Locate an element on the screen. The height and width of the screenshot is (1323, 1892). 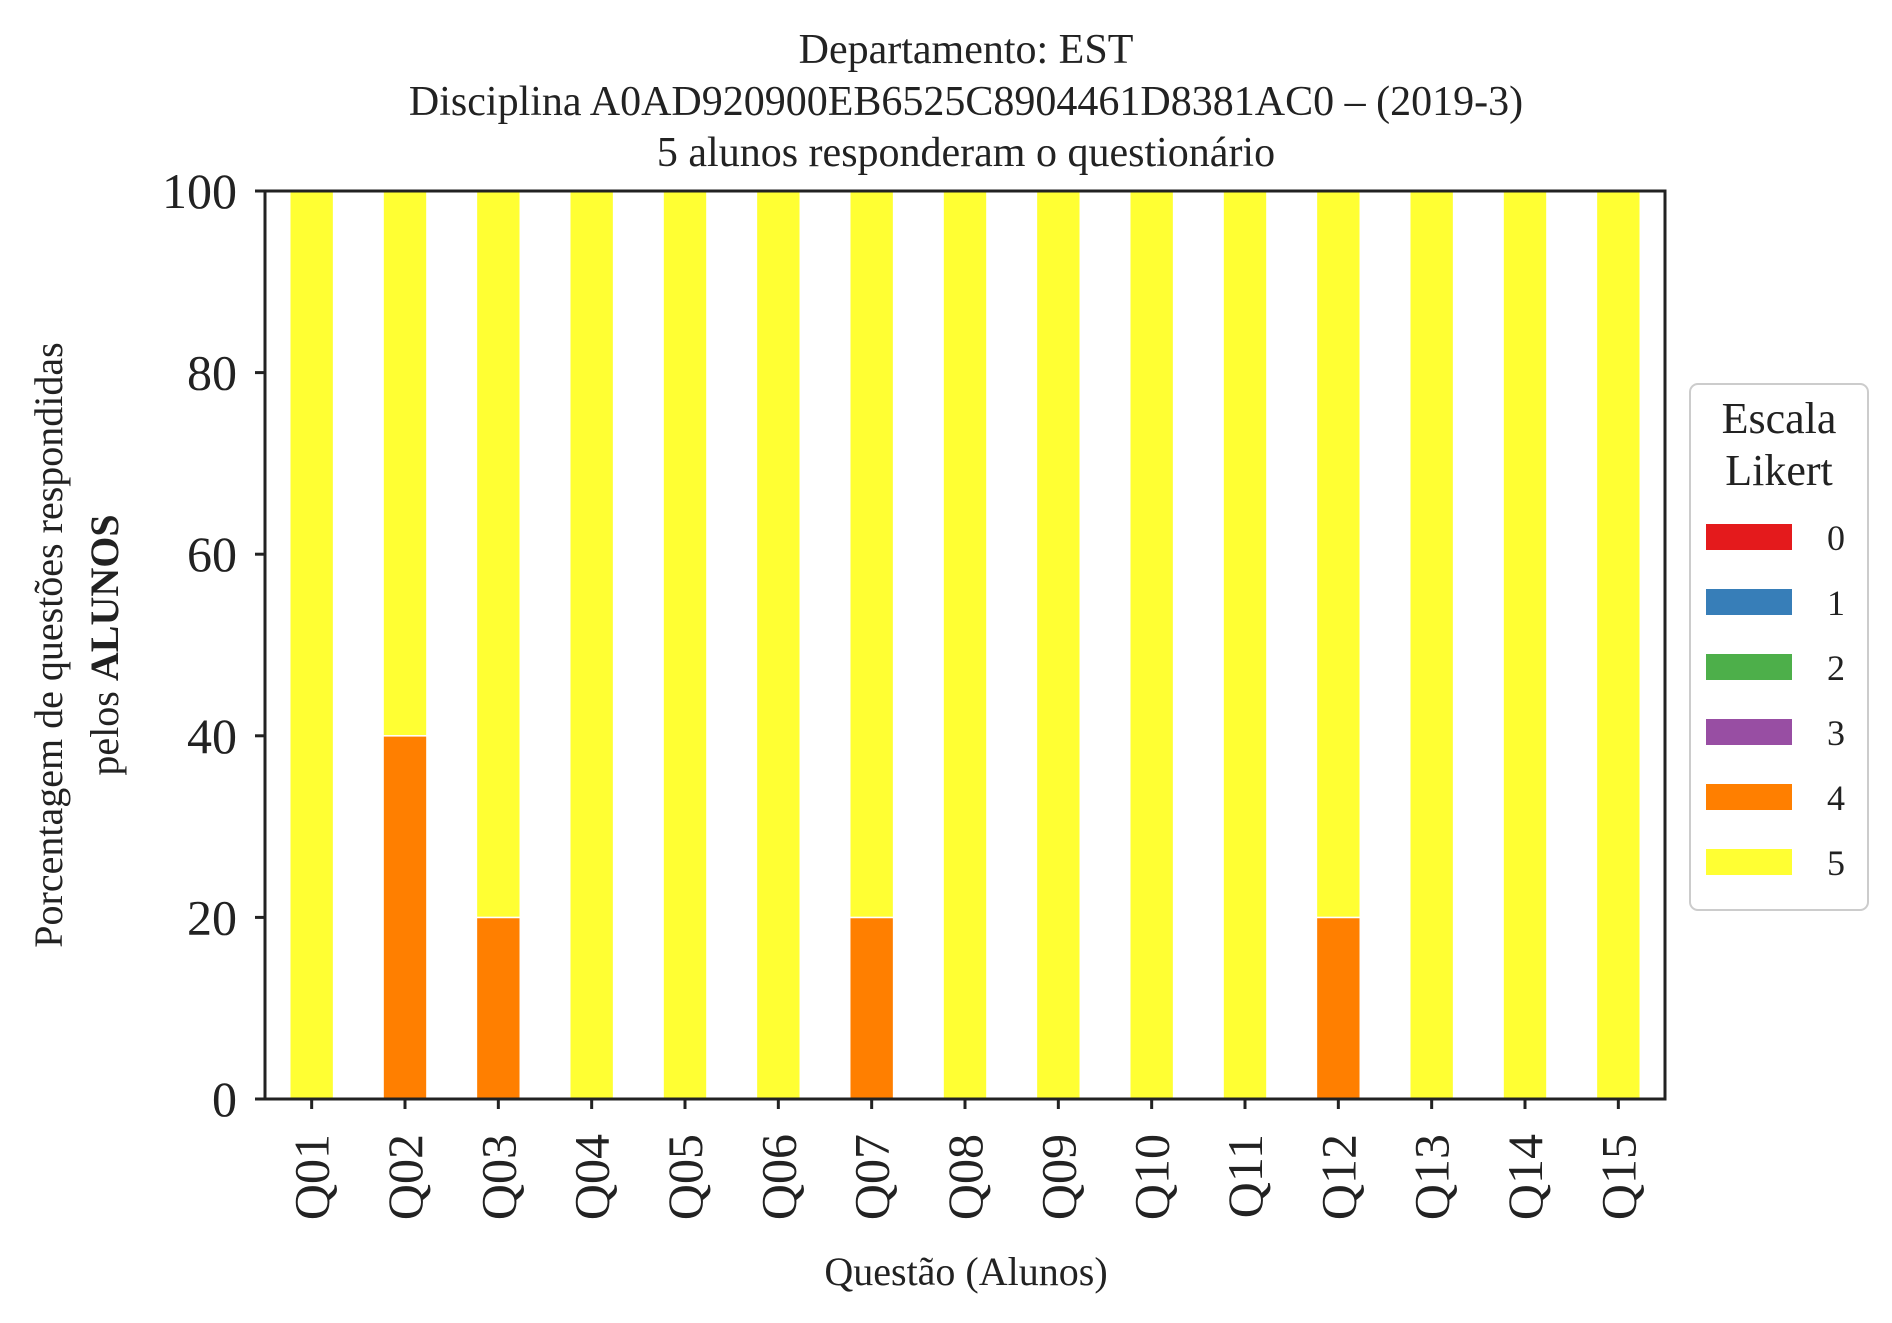
x-tick-label-q04: Q04 is located at coordinates (592, 1177).